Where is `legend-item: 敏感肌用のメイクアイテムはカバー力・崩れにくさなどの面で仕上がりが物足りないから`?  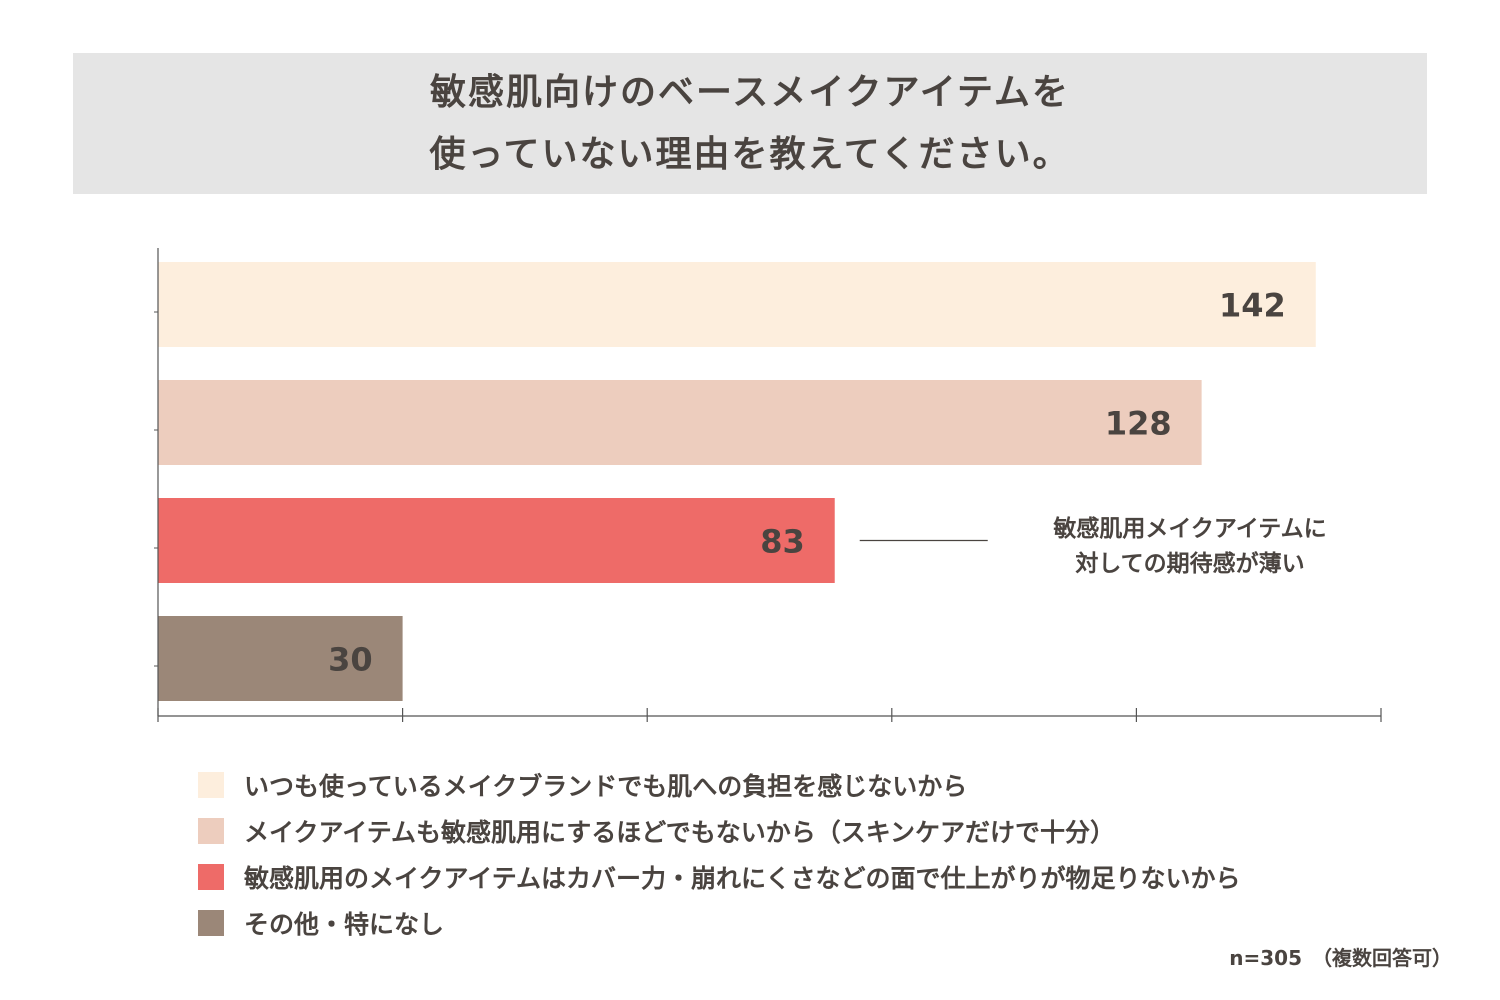
legend-item: 敏感肌用のメイクアイテムはカバー力・崩れにくさなどの面で仕上がりが物足りないから is located at coordinates (719, 877).